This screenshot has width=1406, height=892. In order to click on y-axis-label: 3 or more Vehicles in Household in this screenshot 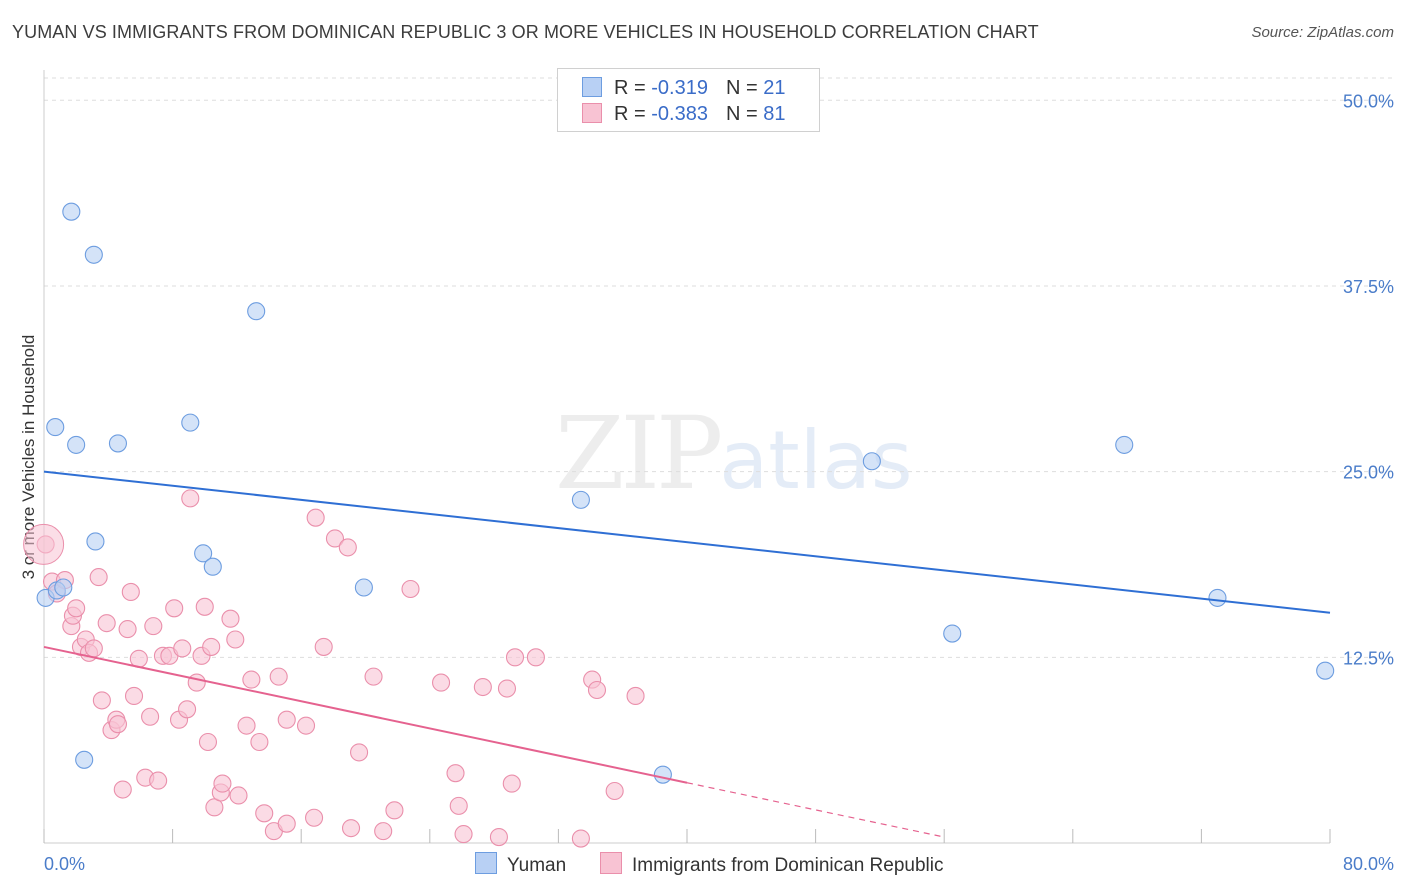, I will do `click(28, 457)`.